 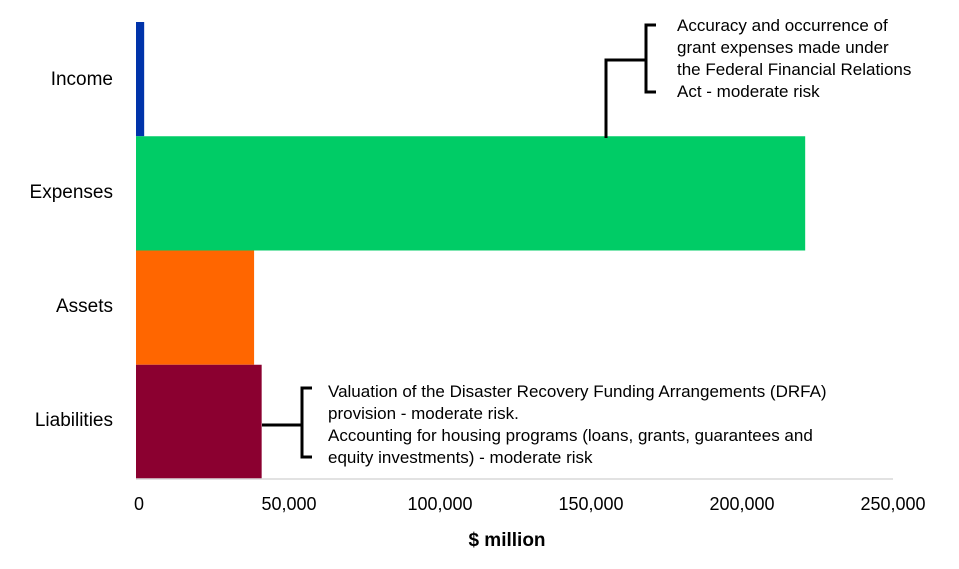 I want to click on category-label-assets: Assets, so click(x=84, y=306).